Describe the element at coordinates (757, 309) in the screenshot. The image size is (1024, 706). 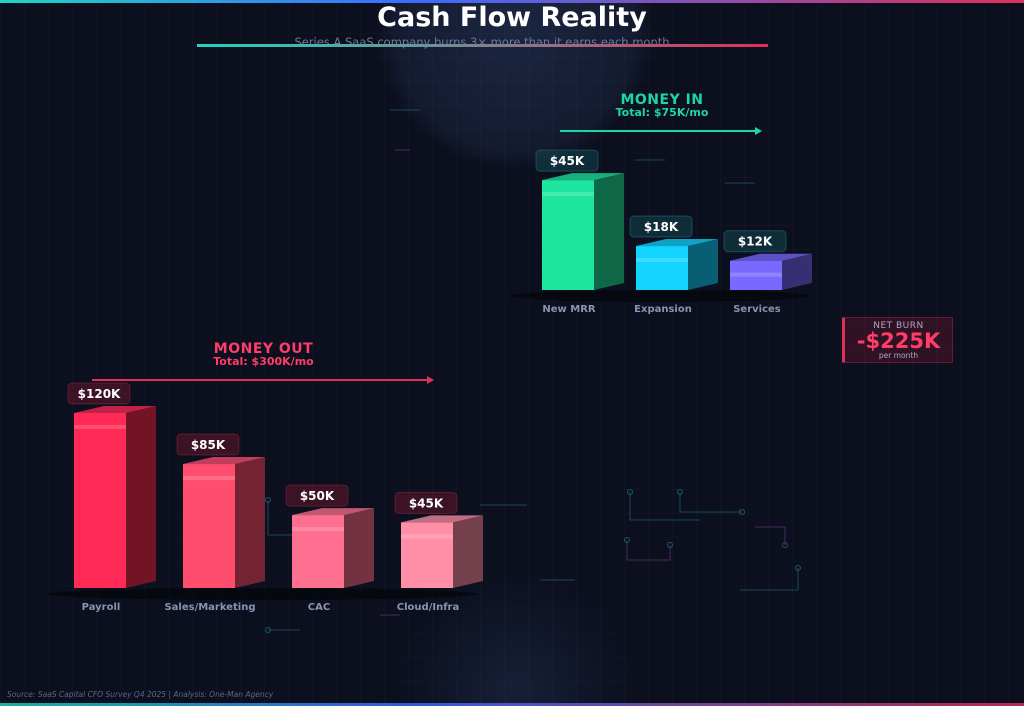
I see `category-label-services: Services` at that location.